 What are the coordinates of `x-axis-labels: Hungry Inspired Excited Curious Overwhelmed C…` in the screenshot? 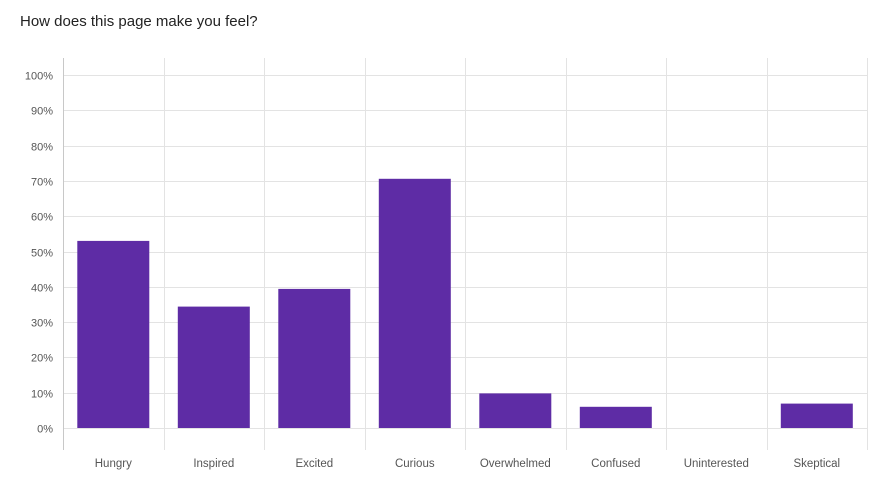 It's located at (467, 464).